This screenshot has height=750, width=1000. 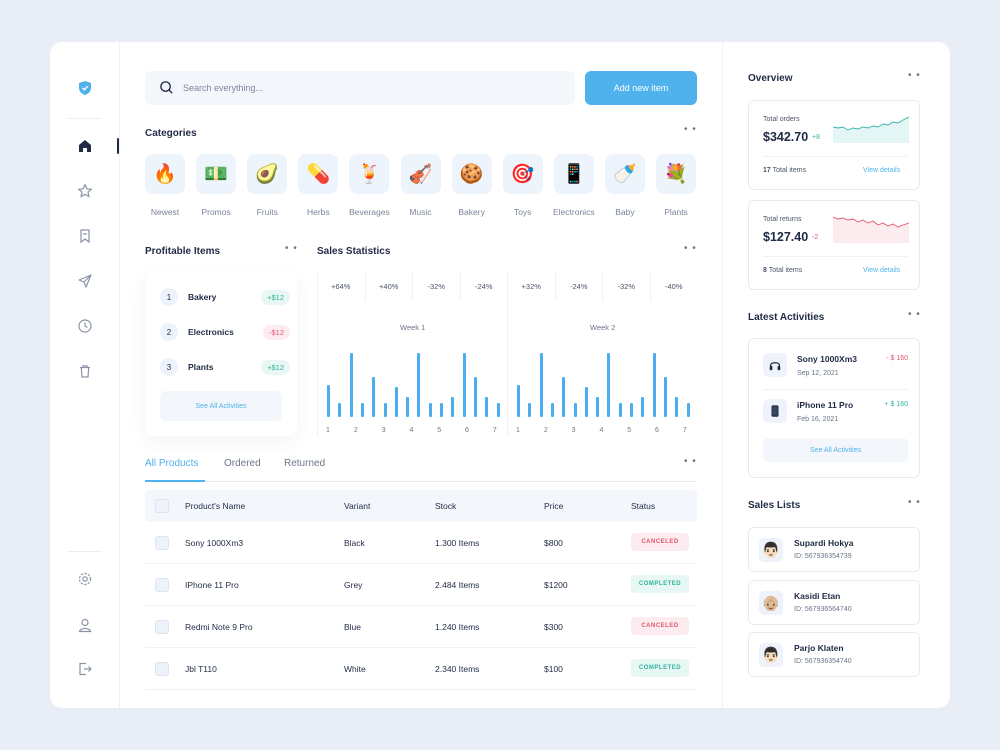 What do you see at coordinates (834, 654) in the screenshot?
I see `sales-list-item: 👨🏻 Parjo Klaten ID: 567936354740` at bounding box center [834, 654].